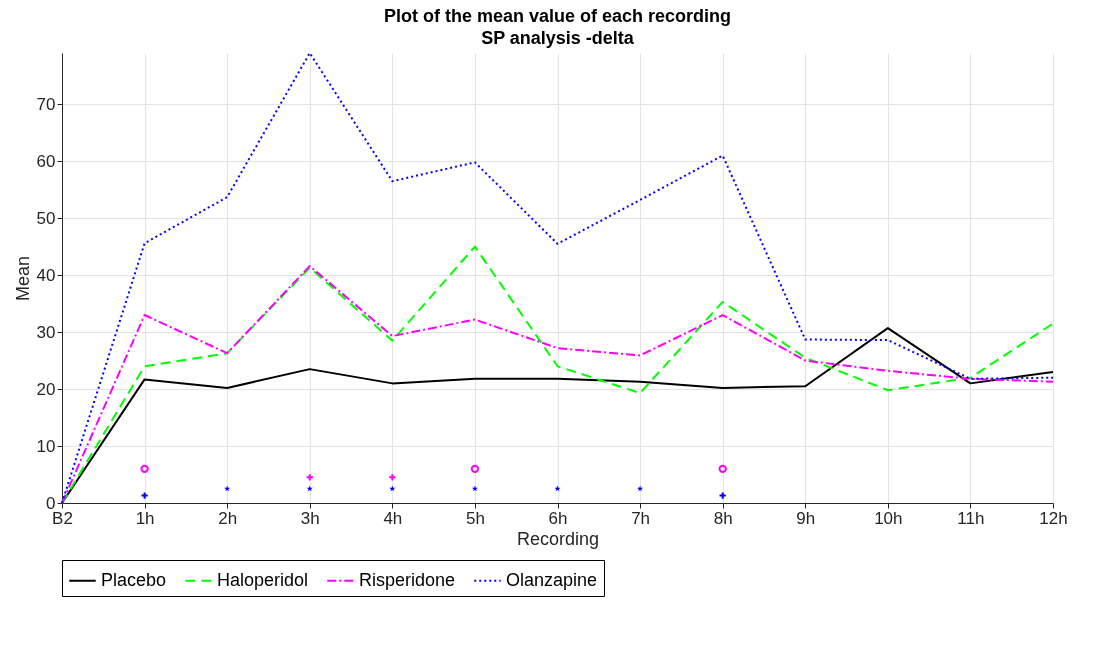 Image resolution: width=1093 pixels, height=654 pixels. Describe the element at coordinates (558, 518) in the screenshot. I see `x-tick-label: 6h` at that location.